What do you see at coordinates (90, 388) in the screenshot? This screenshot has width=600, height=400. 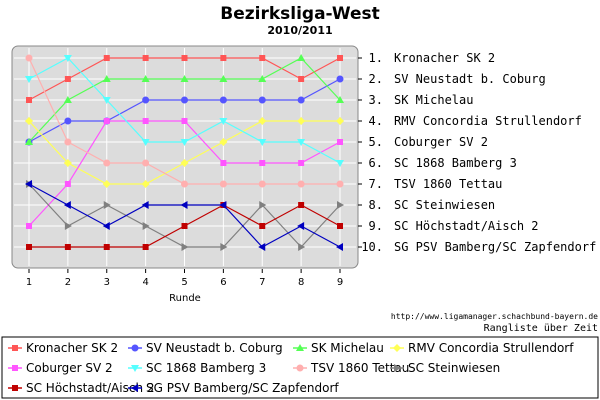 I see `legend-label: SC Höchstadt/Aisch 2` at bounding box center [90, 388].